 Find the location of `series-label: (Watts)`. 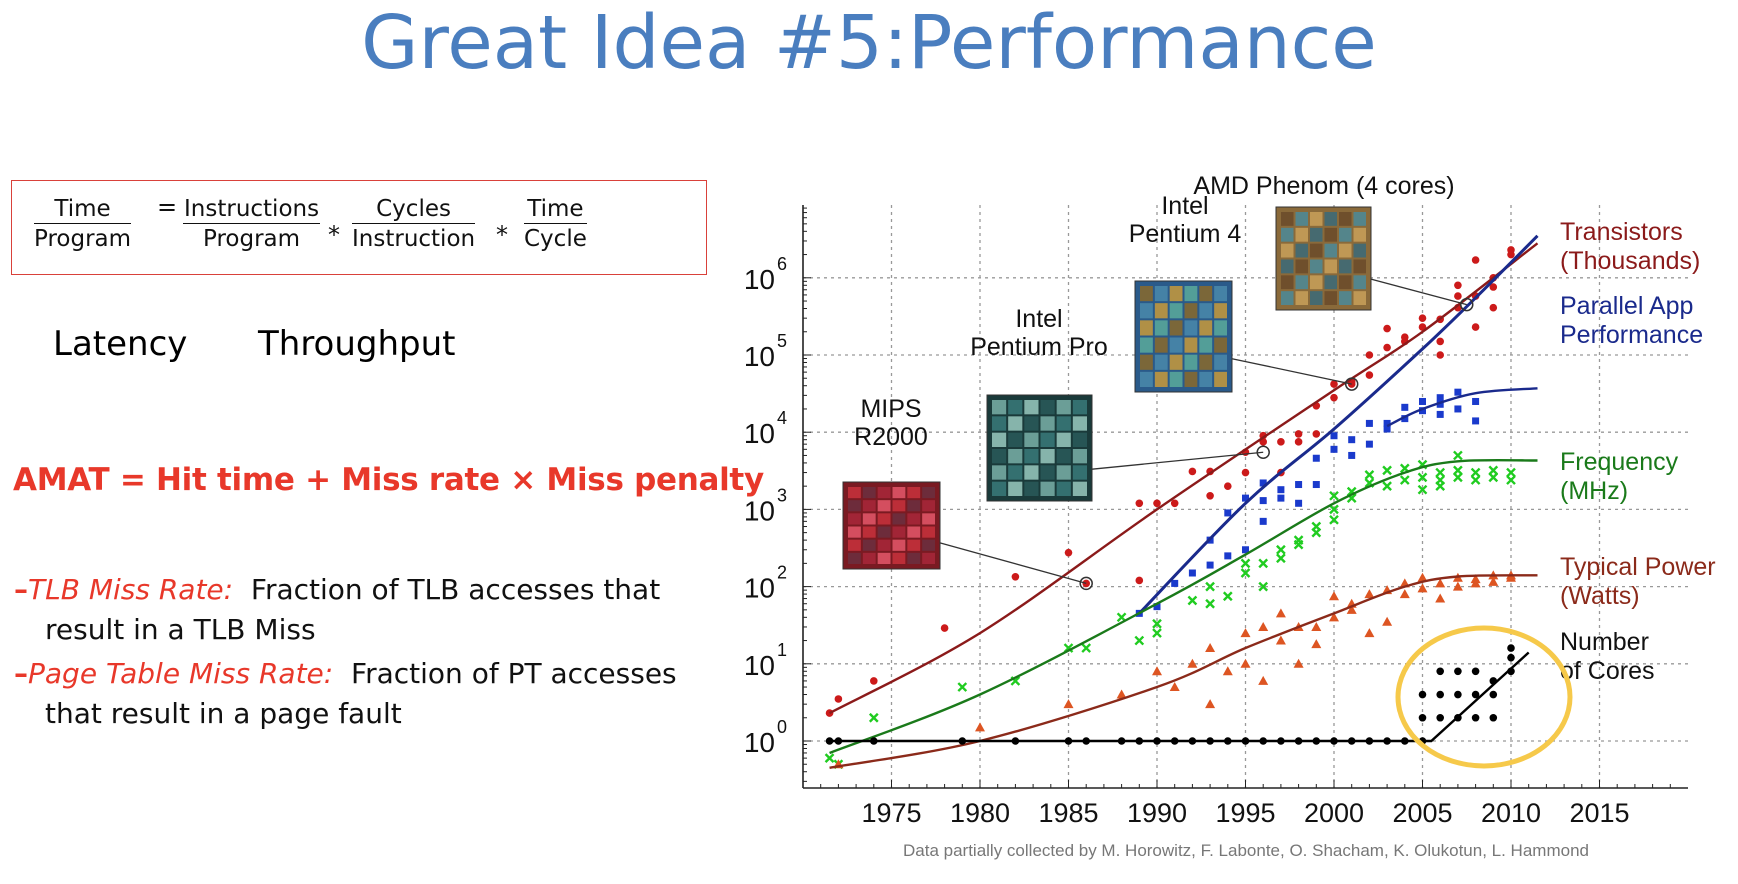

series-label: (Watts) is located at coordinates (1600, 596).